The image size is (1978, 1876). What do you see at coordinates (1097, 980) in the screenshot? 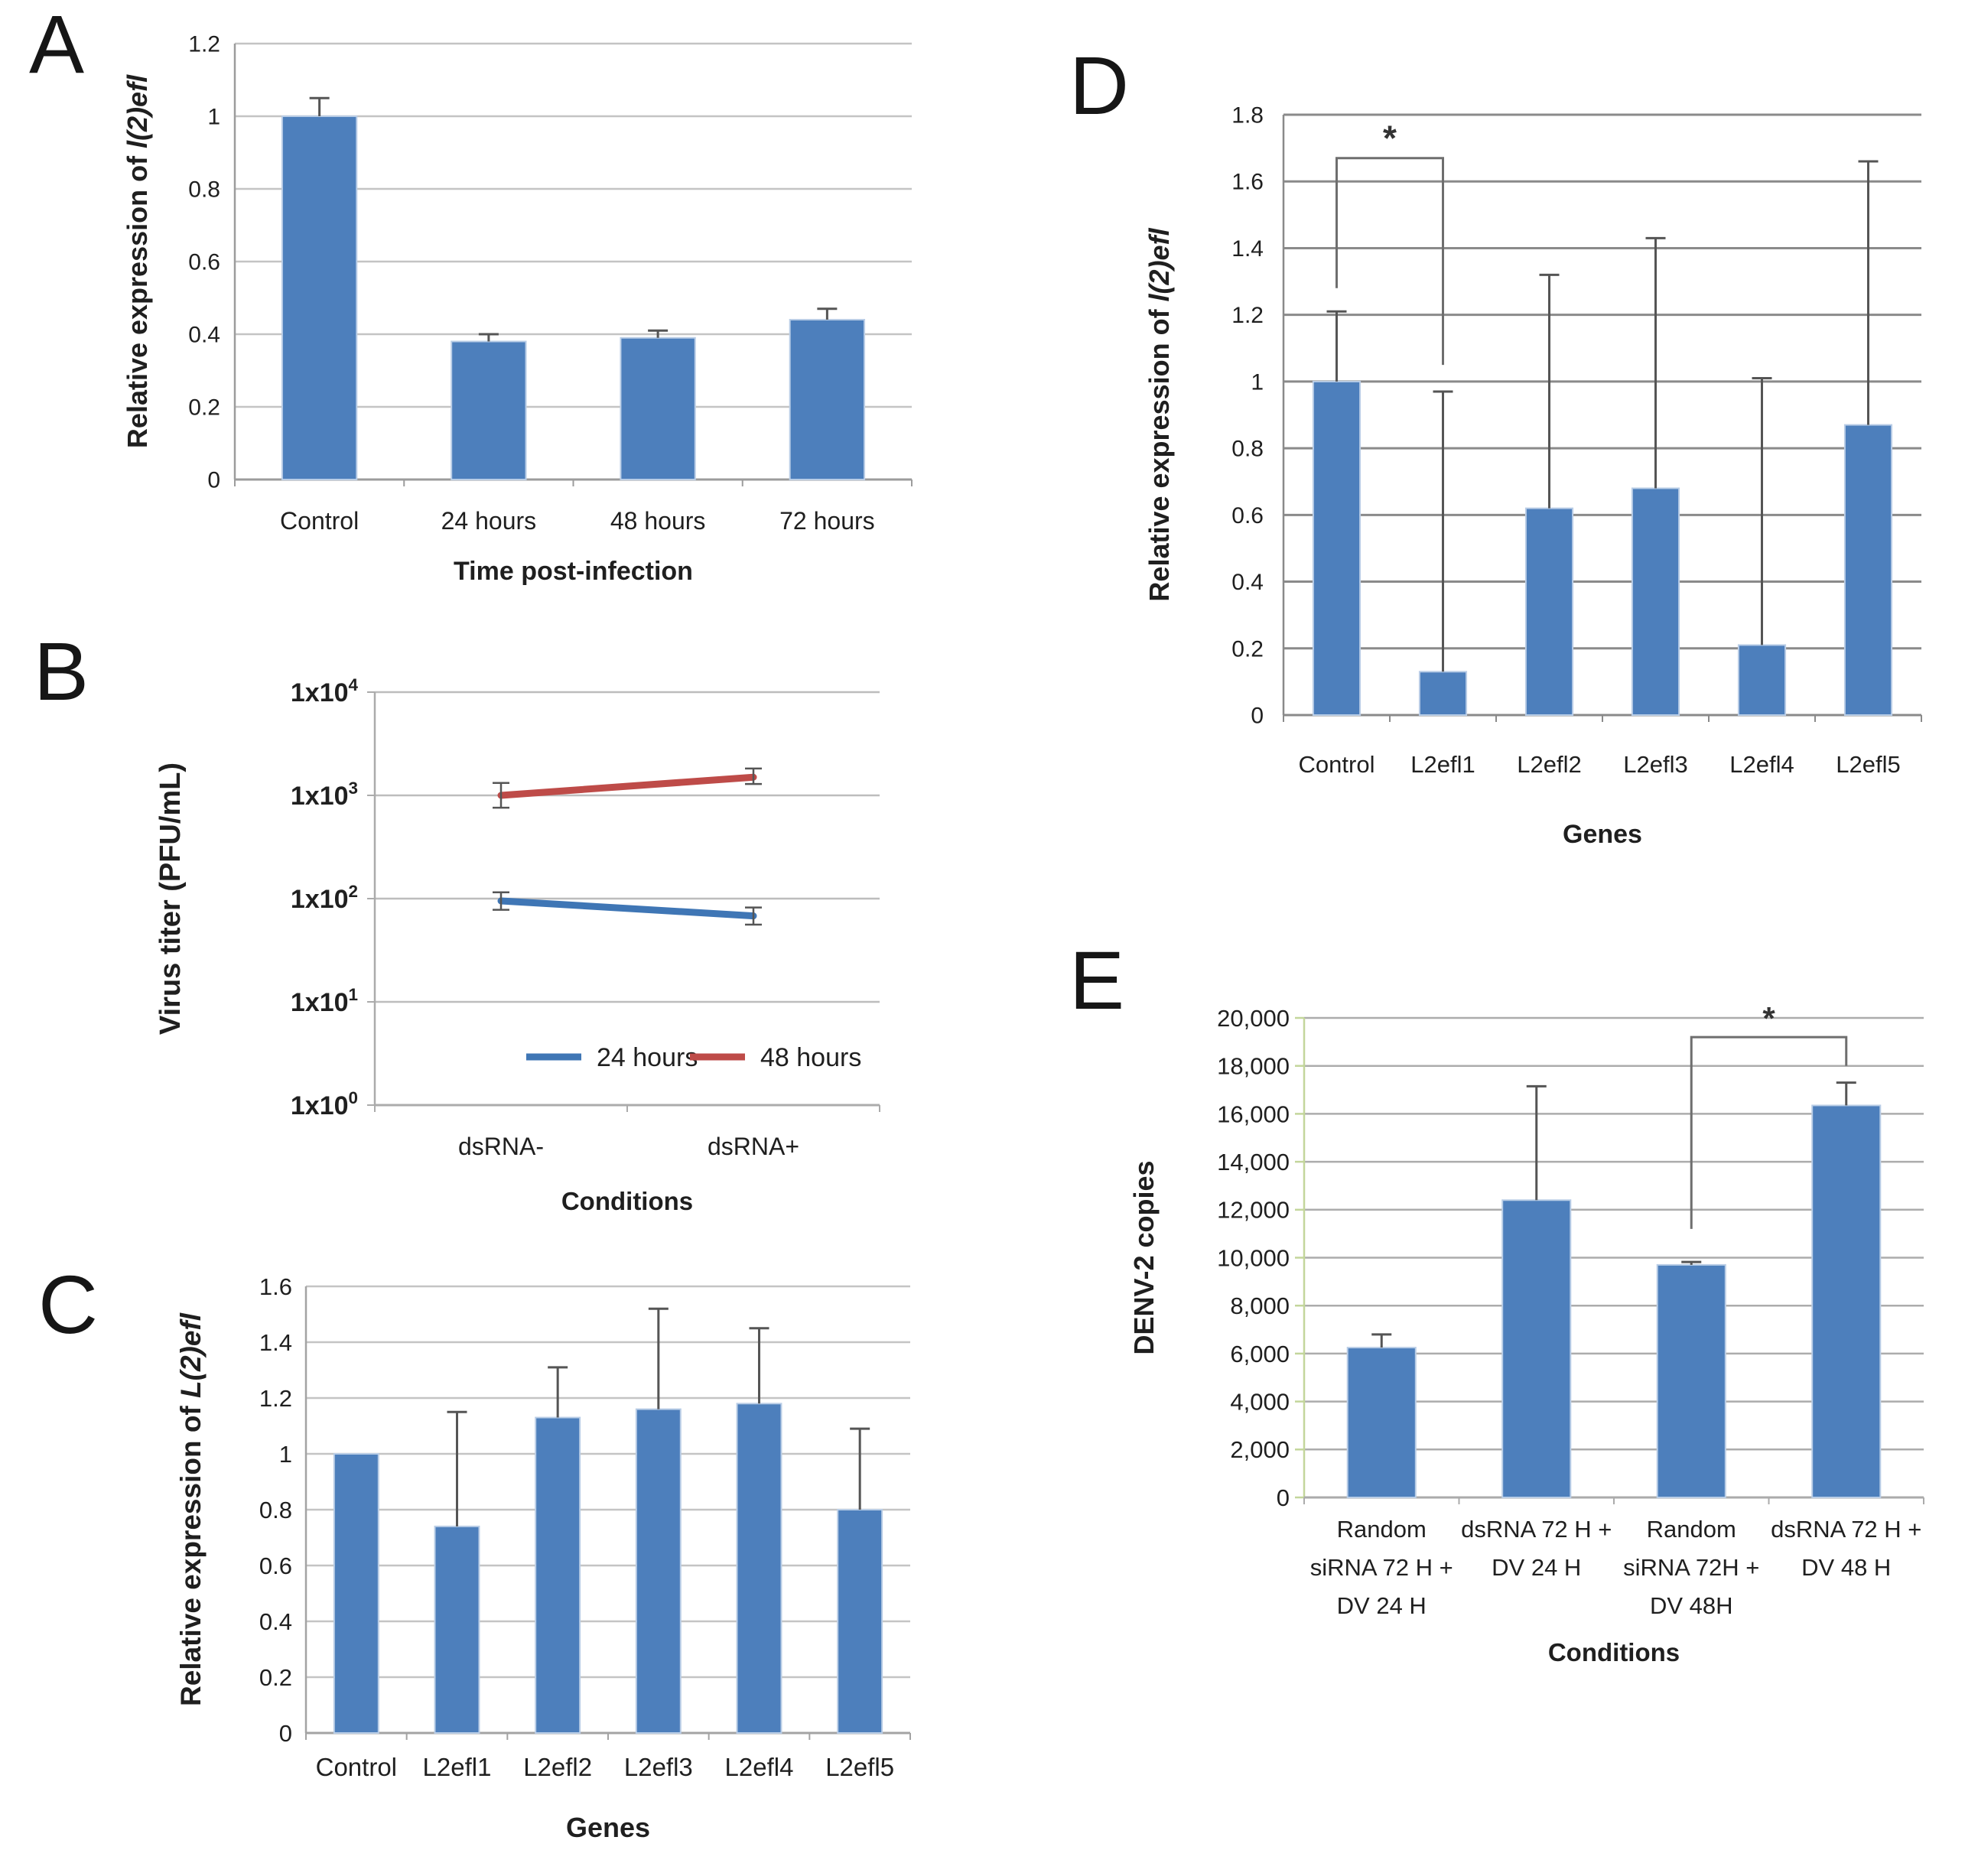
I see `panel-letter-e: E` at bounding box center [1097, 980].